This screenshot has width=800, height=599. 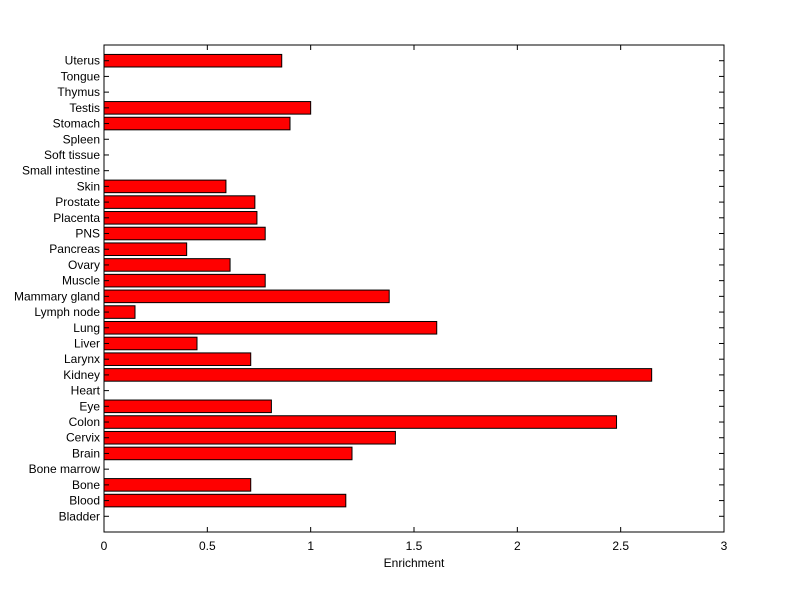 What do you see at coordinates (310, 546) in the screenshot?
I see `x-tick-label: 1` at bounding box center [310, 546].